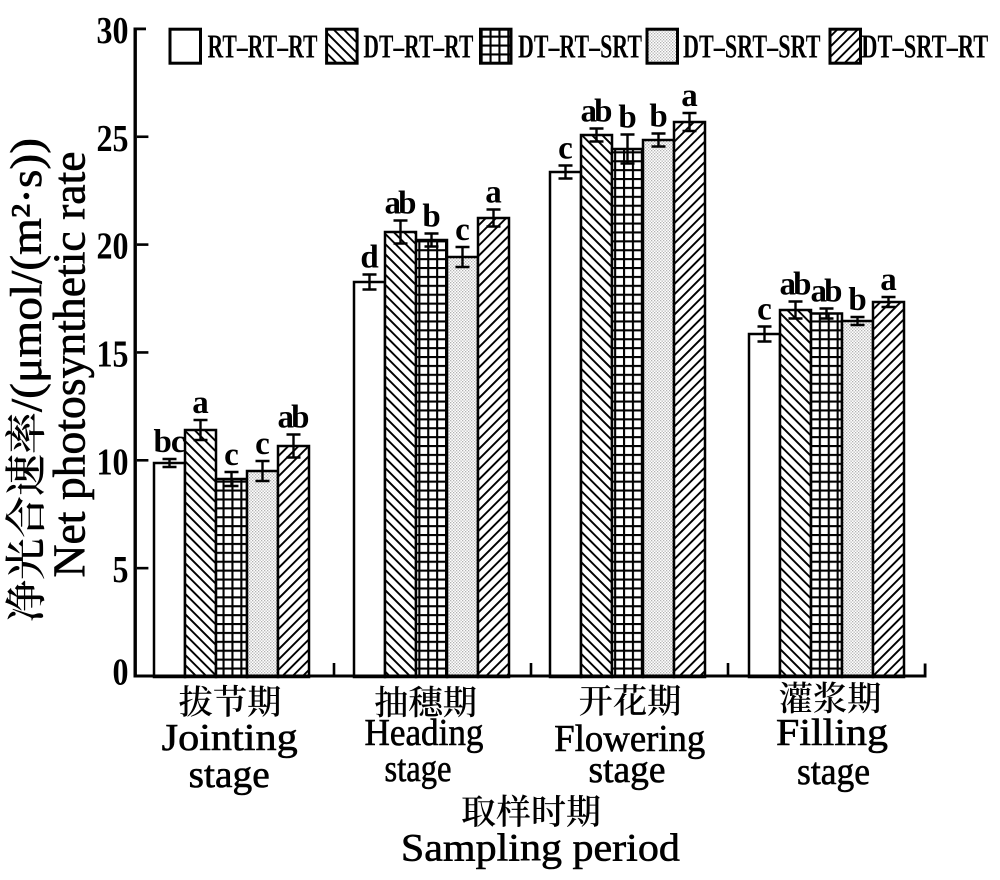 The image size is (1000, 880). Describe the element at coordinates (121, 570) in the screenshot. I see `svg-text: 5` at that location.